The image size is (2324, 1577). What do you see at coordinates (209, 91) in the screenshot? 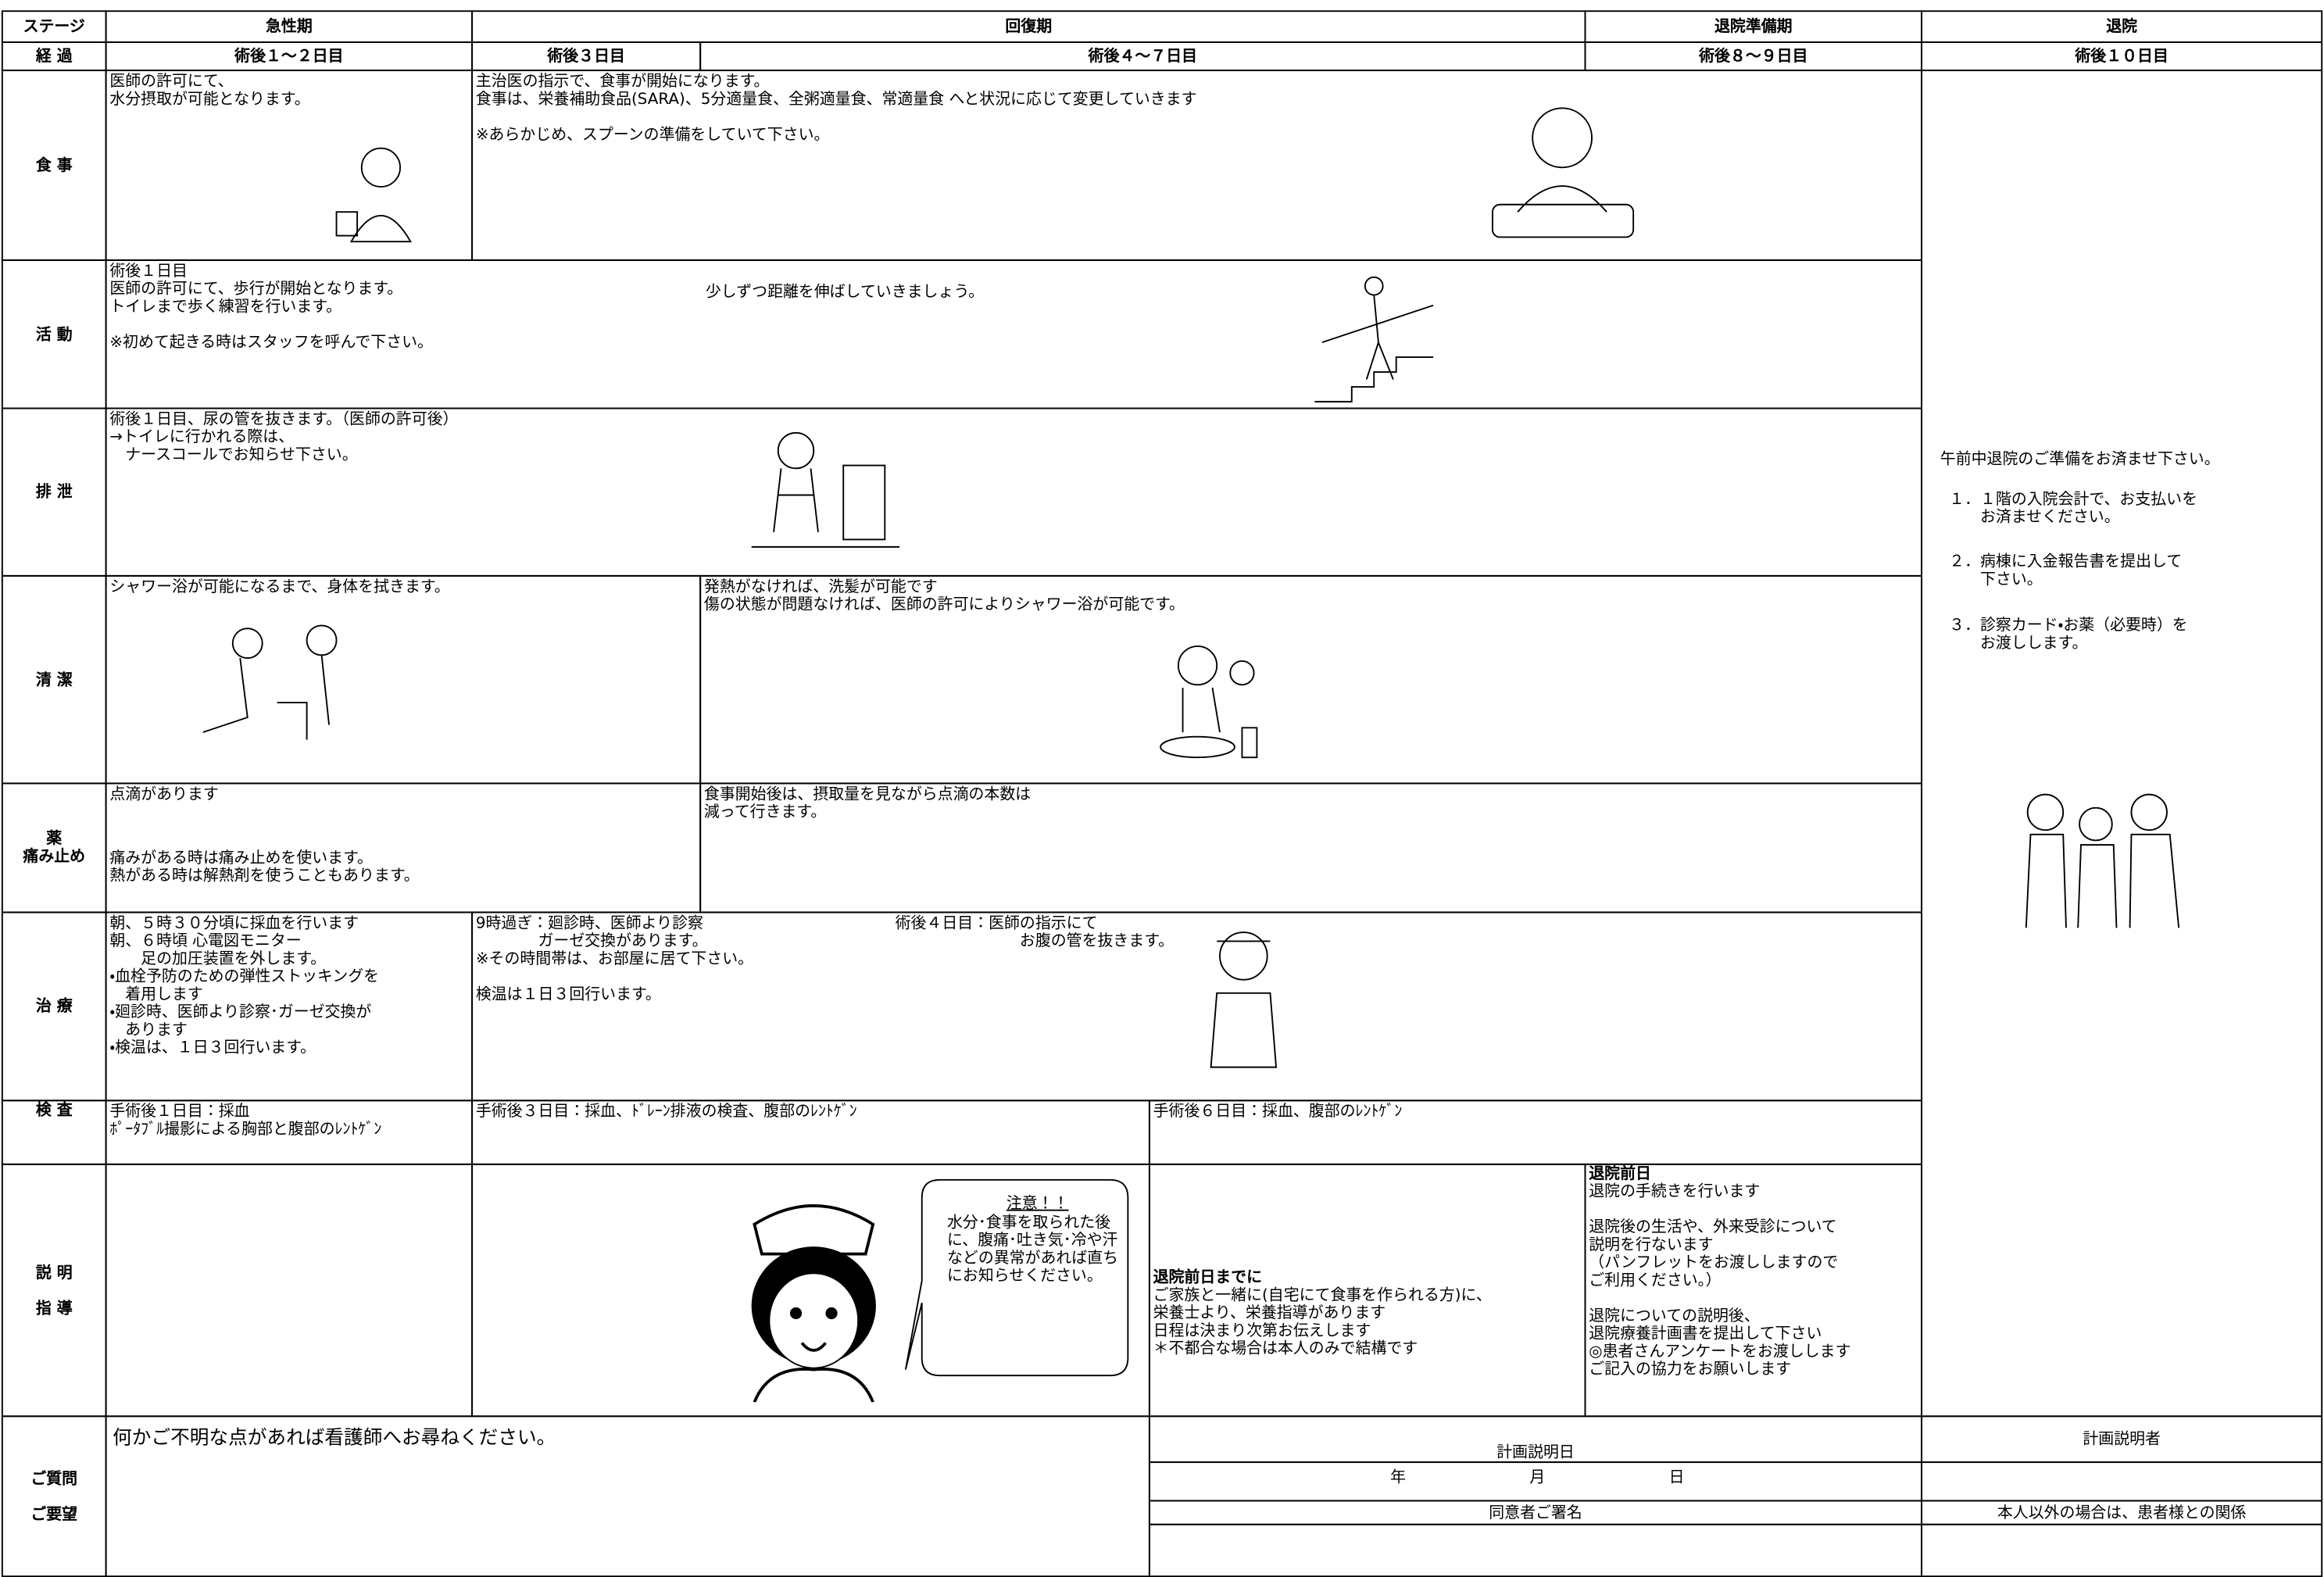
I see `cell-text: 医師の許可にて、 水分摂取が可能となります。` at bounding box center [209, 91].